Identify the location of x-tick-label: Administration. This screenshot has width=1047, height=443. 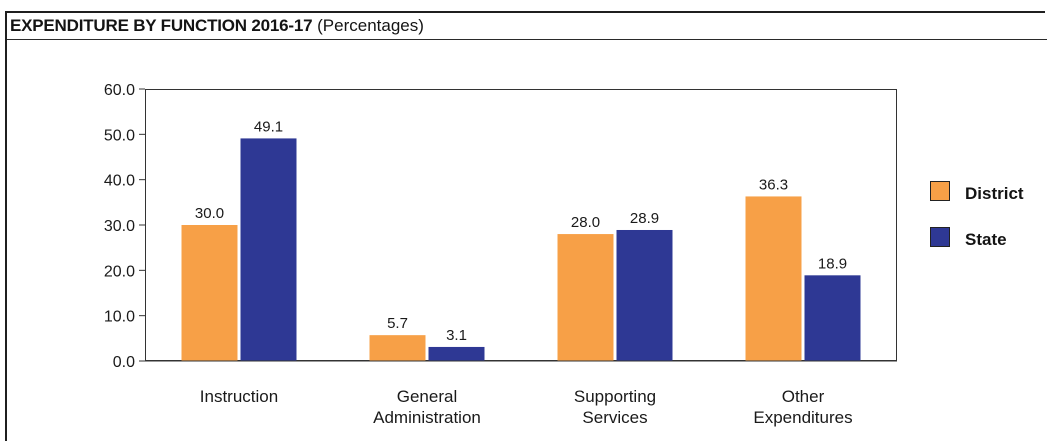
(427, 417).